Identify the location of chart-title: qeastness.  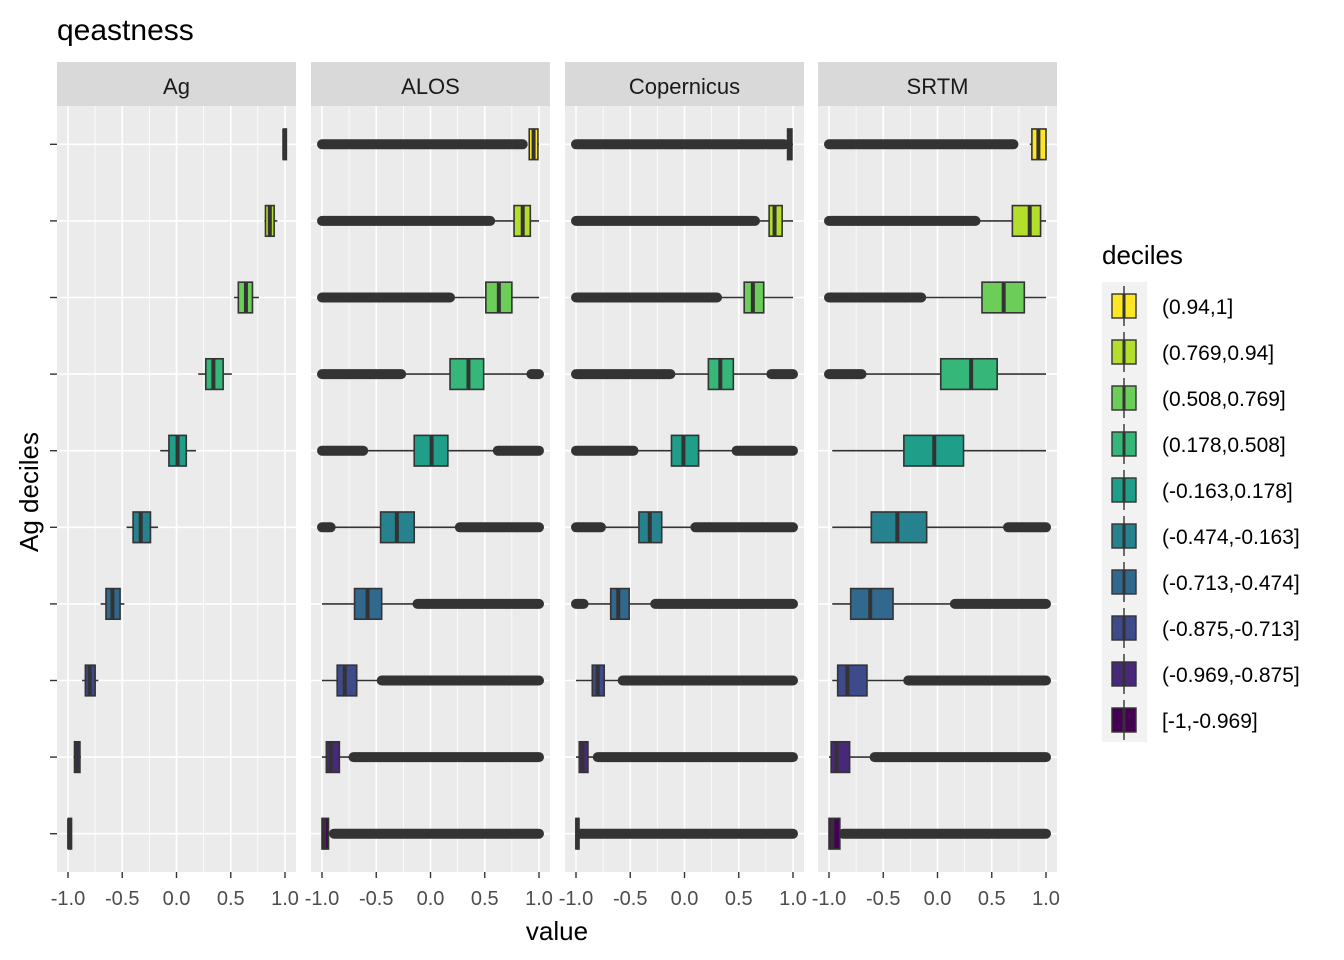
(125, 30).